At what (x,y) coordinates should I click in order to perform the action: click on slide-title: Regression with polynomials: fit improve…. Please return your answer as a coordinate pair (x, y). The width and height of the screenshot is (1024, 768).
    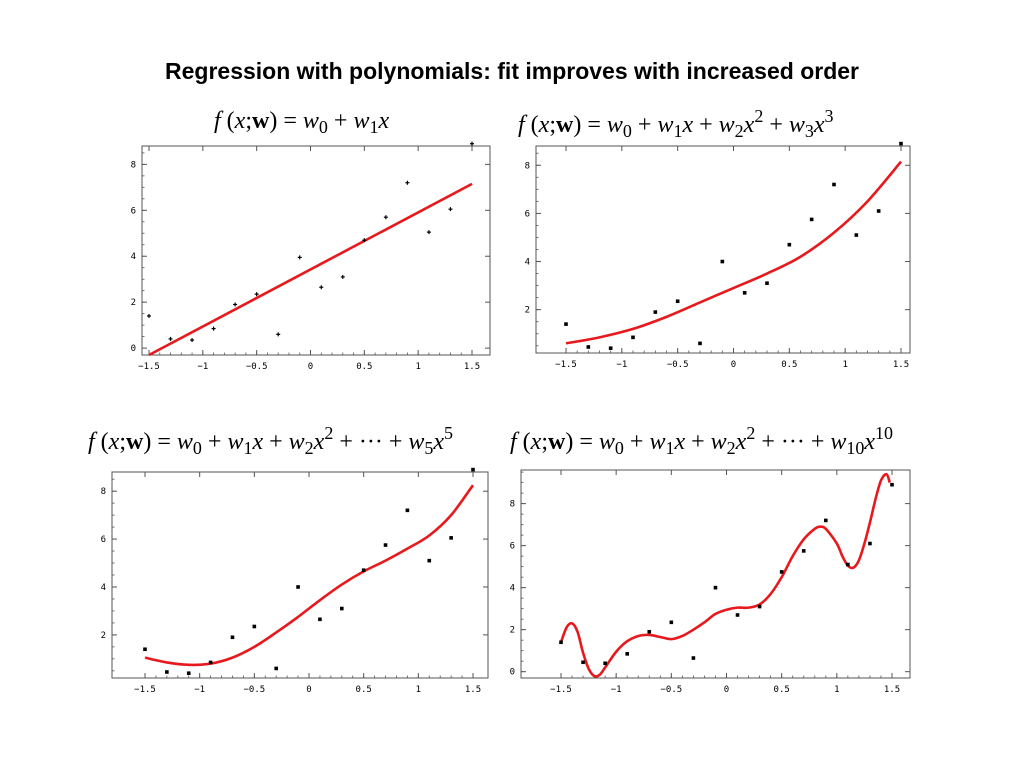
    Looking at the image, I should click on (512, 71).